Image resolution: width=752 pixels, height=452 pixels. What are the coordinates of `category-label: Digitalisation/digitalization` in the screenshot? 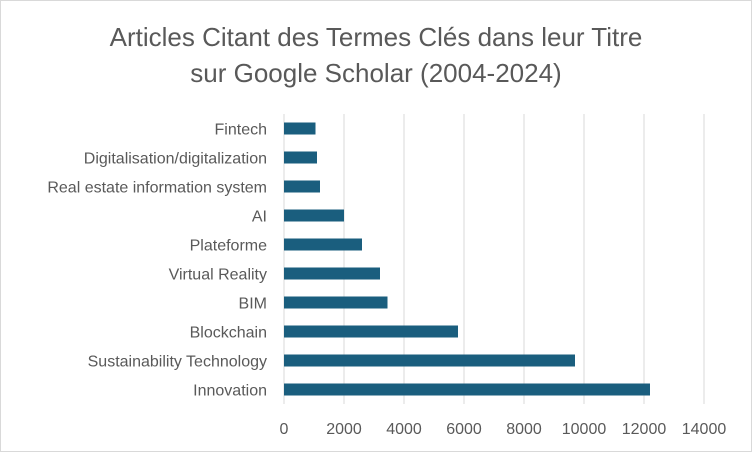 It's located at (175, 159).